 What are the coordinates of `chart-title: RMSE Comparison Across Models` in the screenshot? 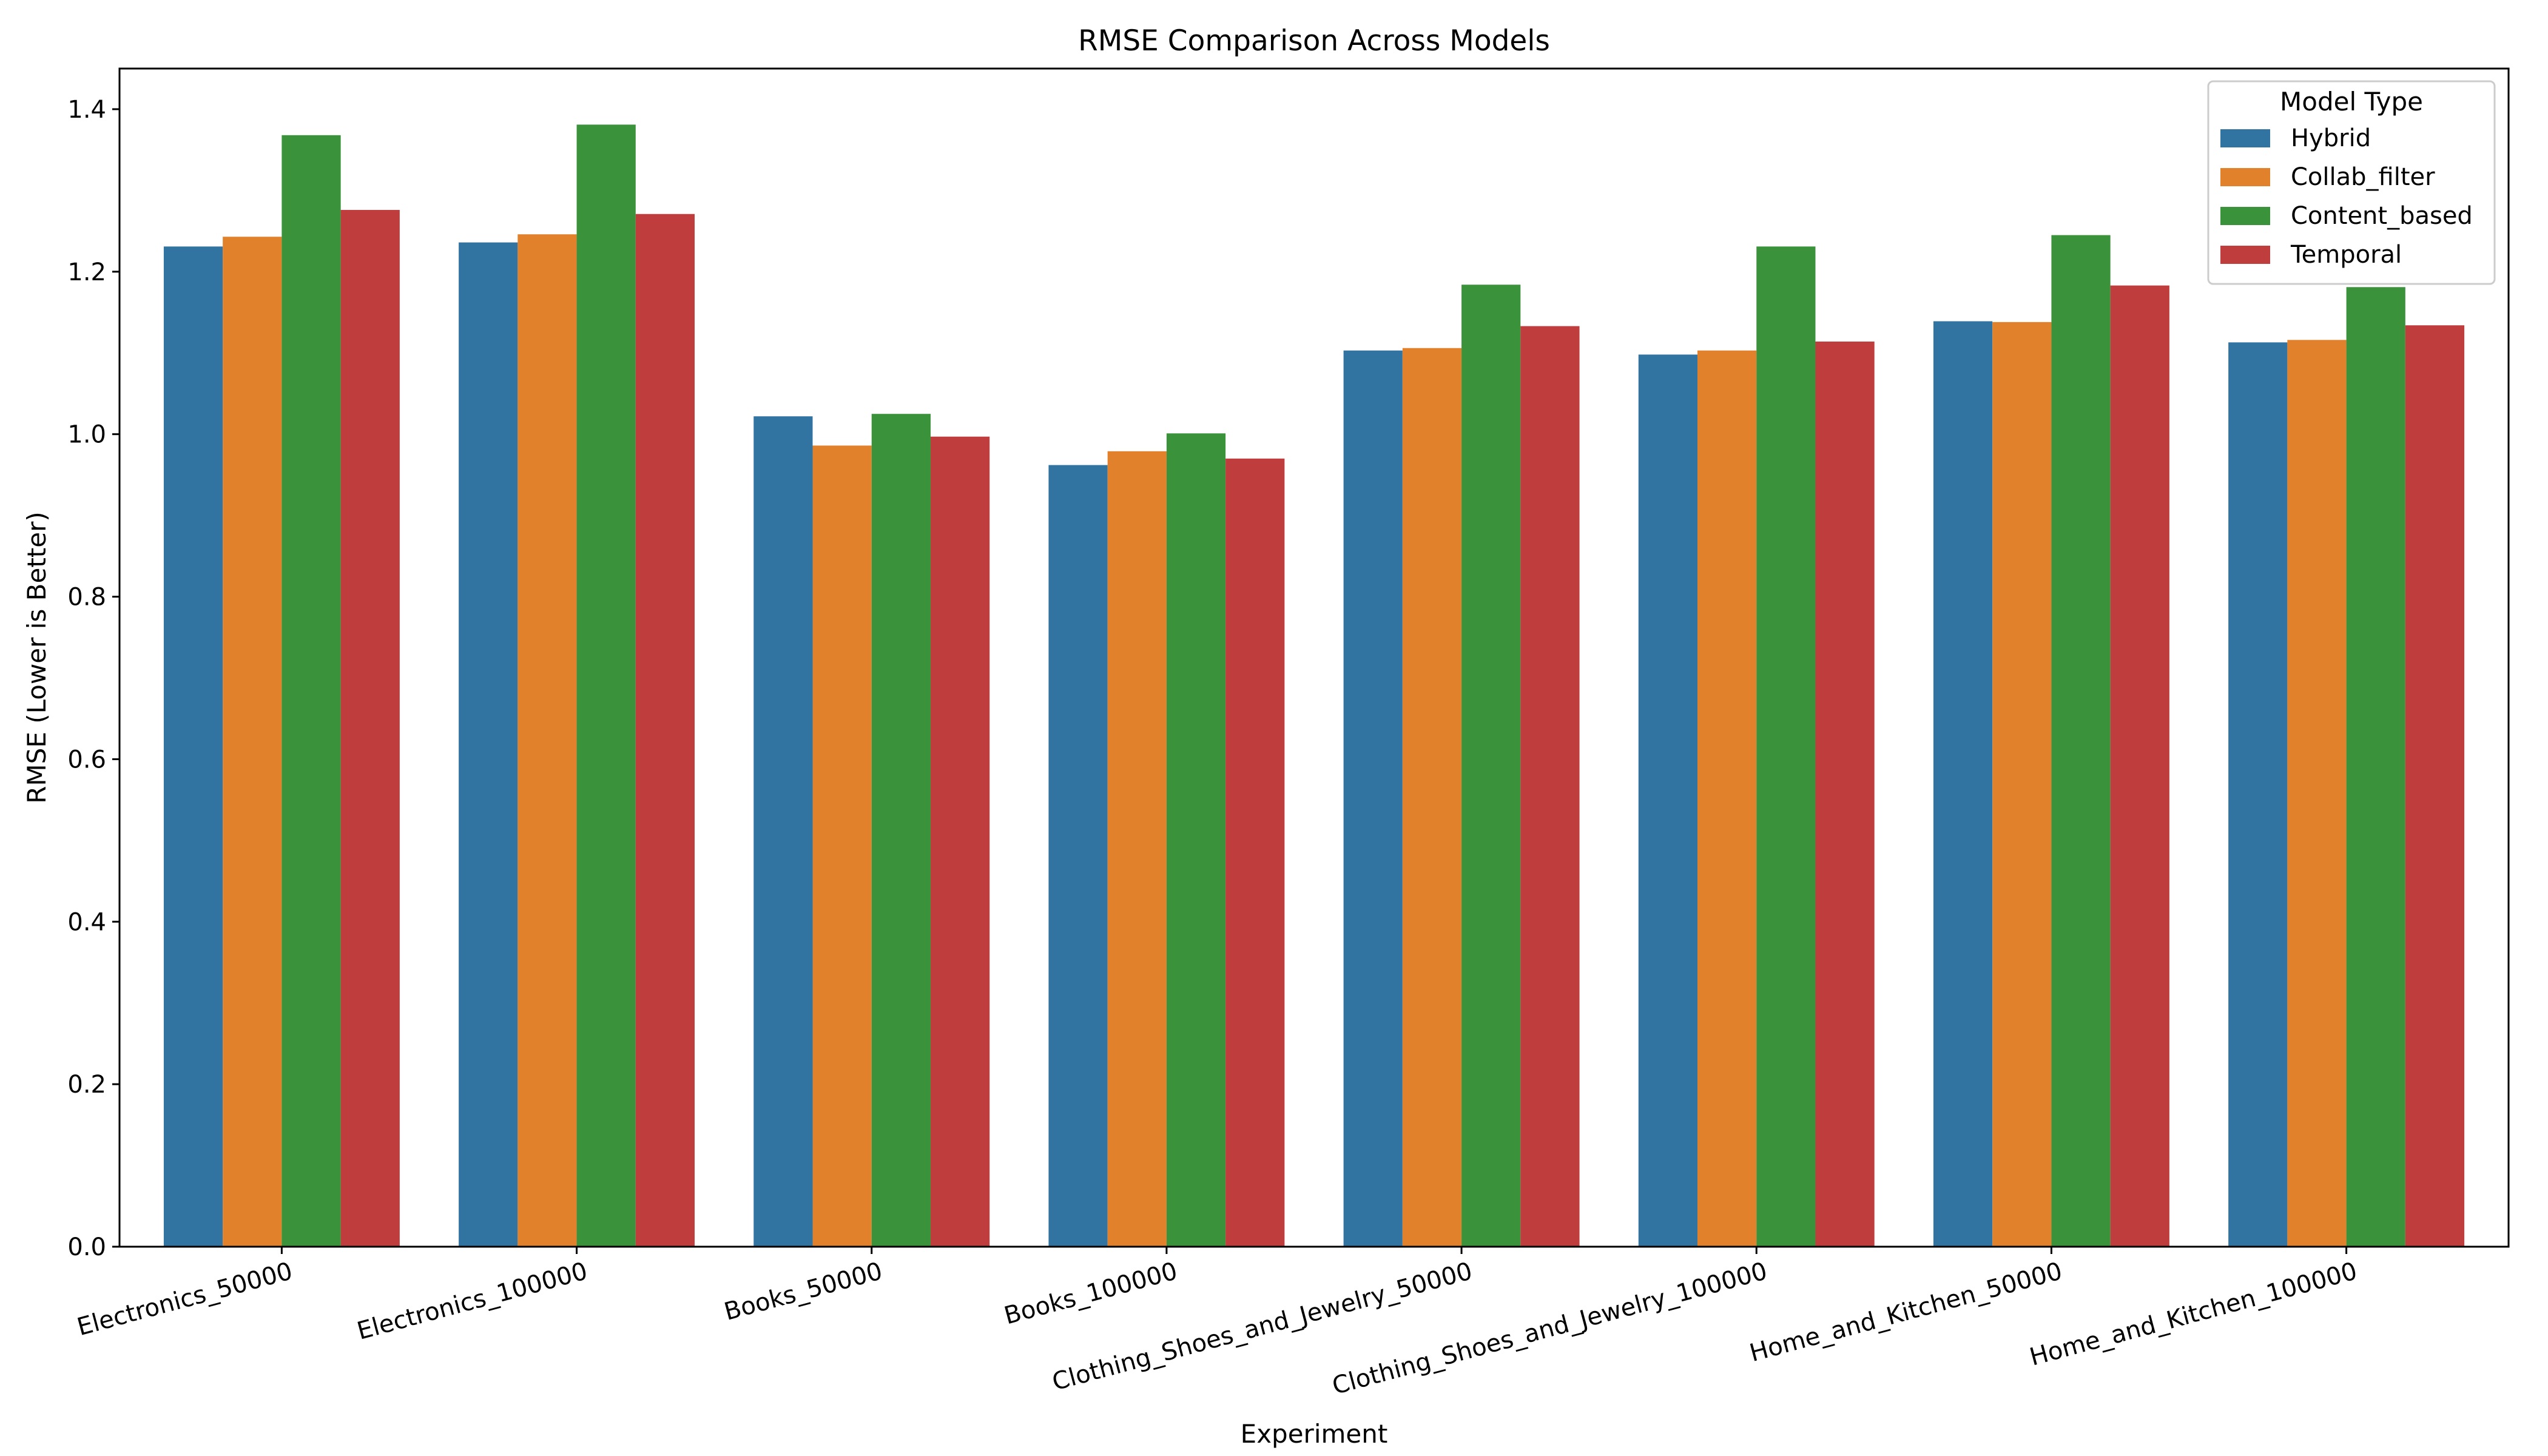 It's located at (1314, 41).